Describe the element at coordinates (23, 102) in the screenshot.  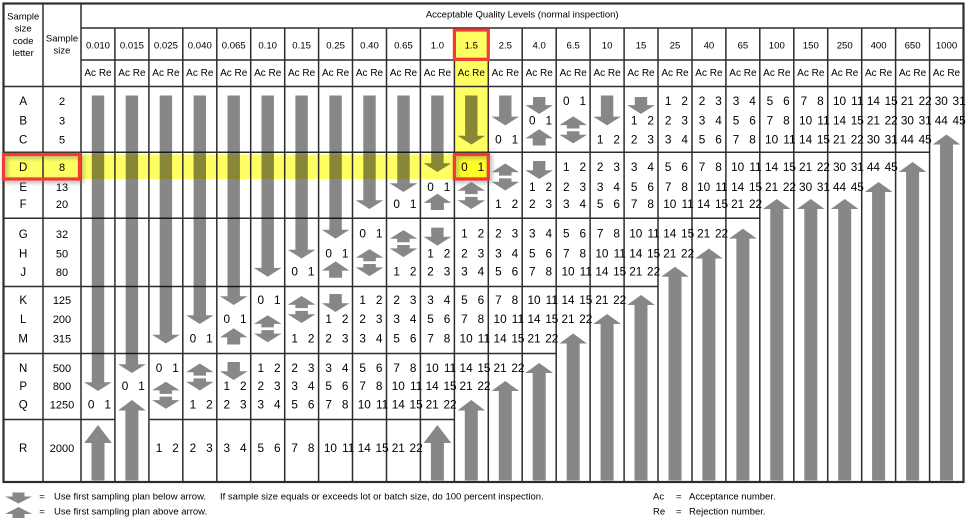
I see `svg-text: A` at that location.